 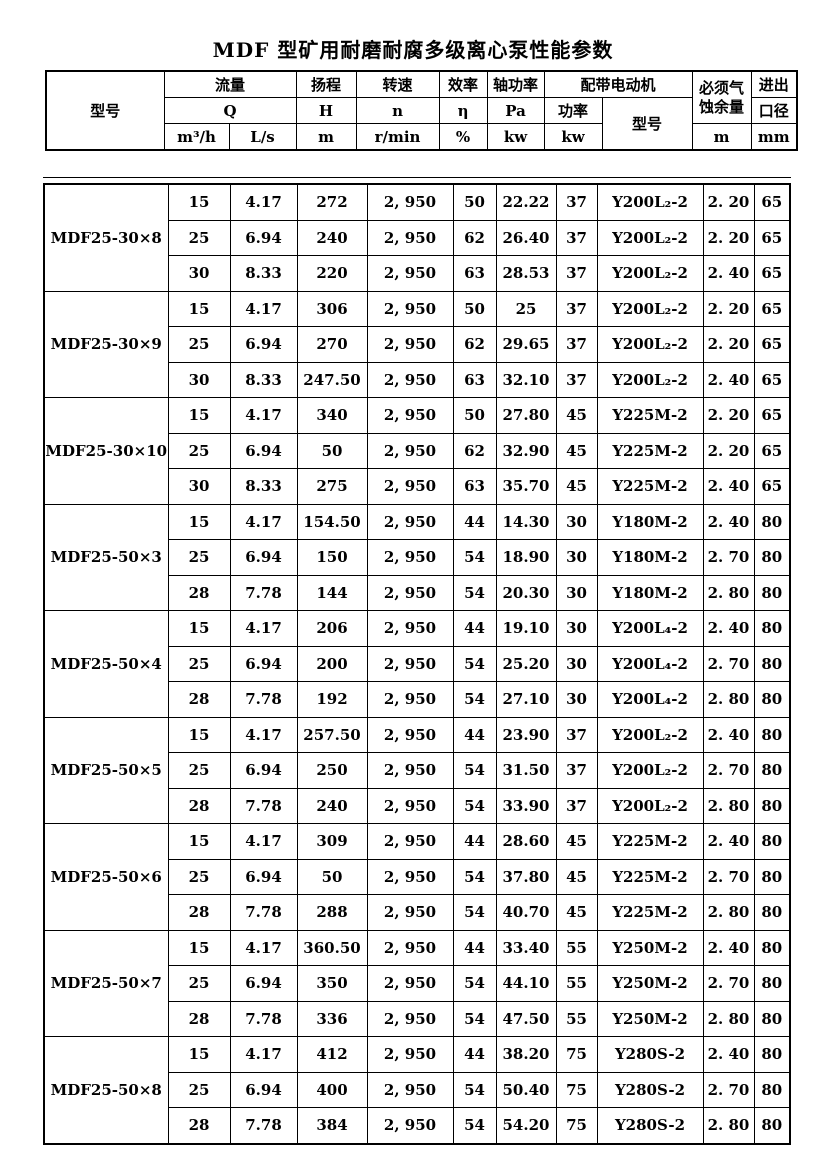 What do you see at coordinates (515, 137) in the screenshot?
I see `col-unit-shaft-power: kw` at bounding box center [515, 137].